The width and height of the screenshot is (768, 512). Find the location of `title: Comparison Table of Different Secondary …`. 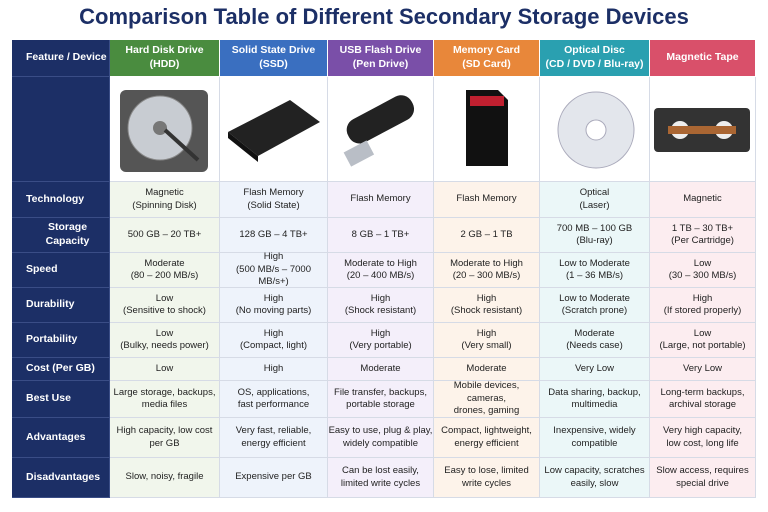

title: Comparison Table of Different Secondary … is located at coordinates (384, 16).